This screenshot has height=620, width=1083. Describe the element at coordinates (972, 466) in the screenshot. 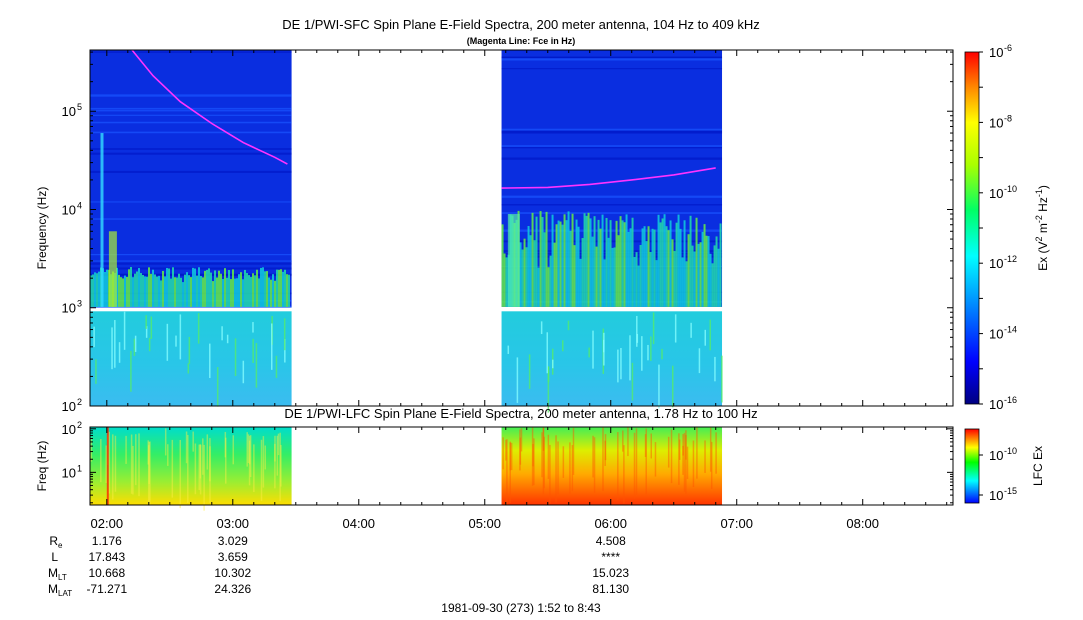

I see `lfc-colorbar-scale` at that location.